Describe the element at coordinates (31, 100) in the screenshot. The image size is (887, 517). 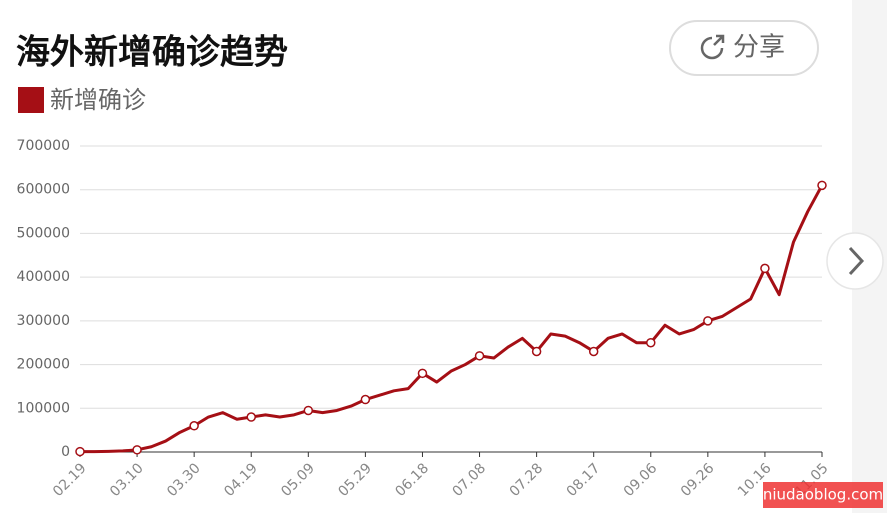
I see `legend-swatch` at that location.